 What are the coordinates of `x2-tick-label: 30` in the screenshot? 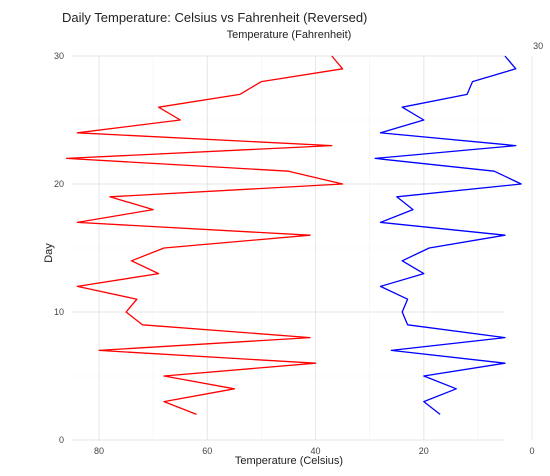 It's located at (538, 46).